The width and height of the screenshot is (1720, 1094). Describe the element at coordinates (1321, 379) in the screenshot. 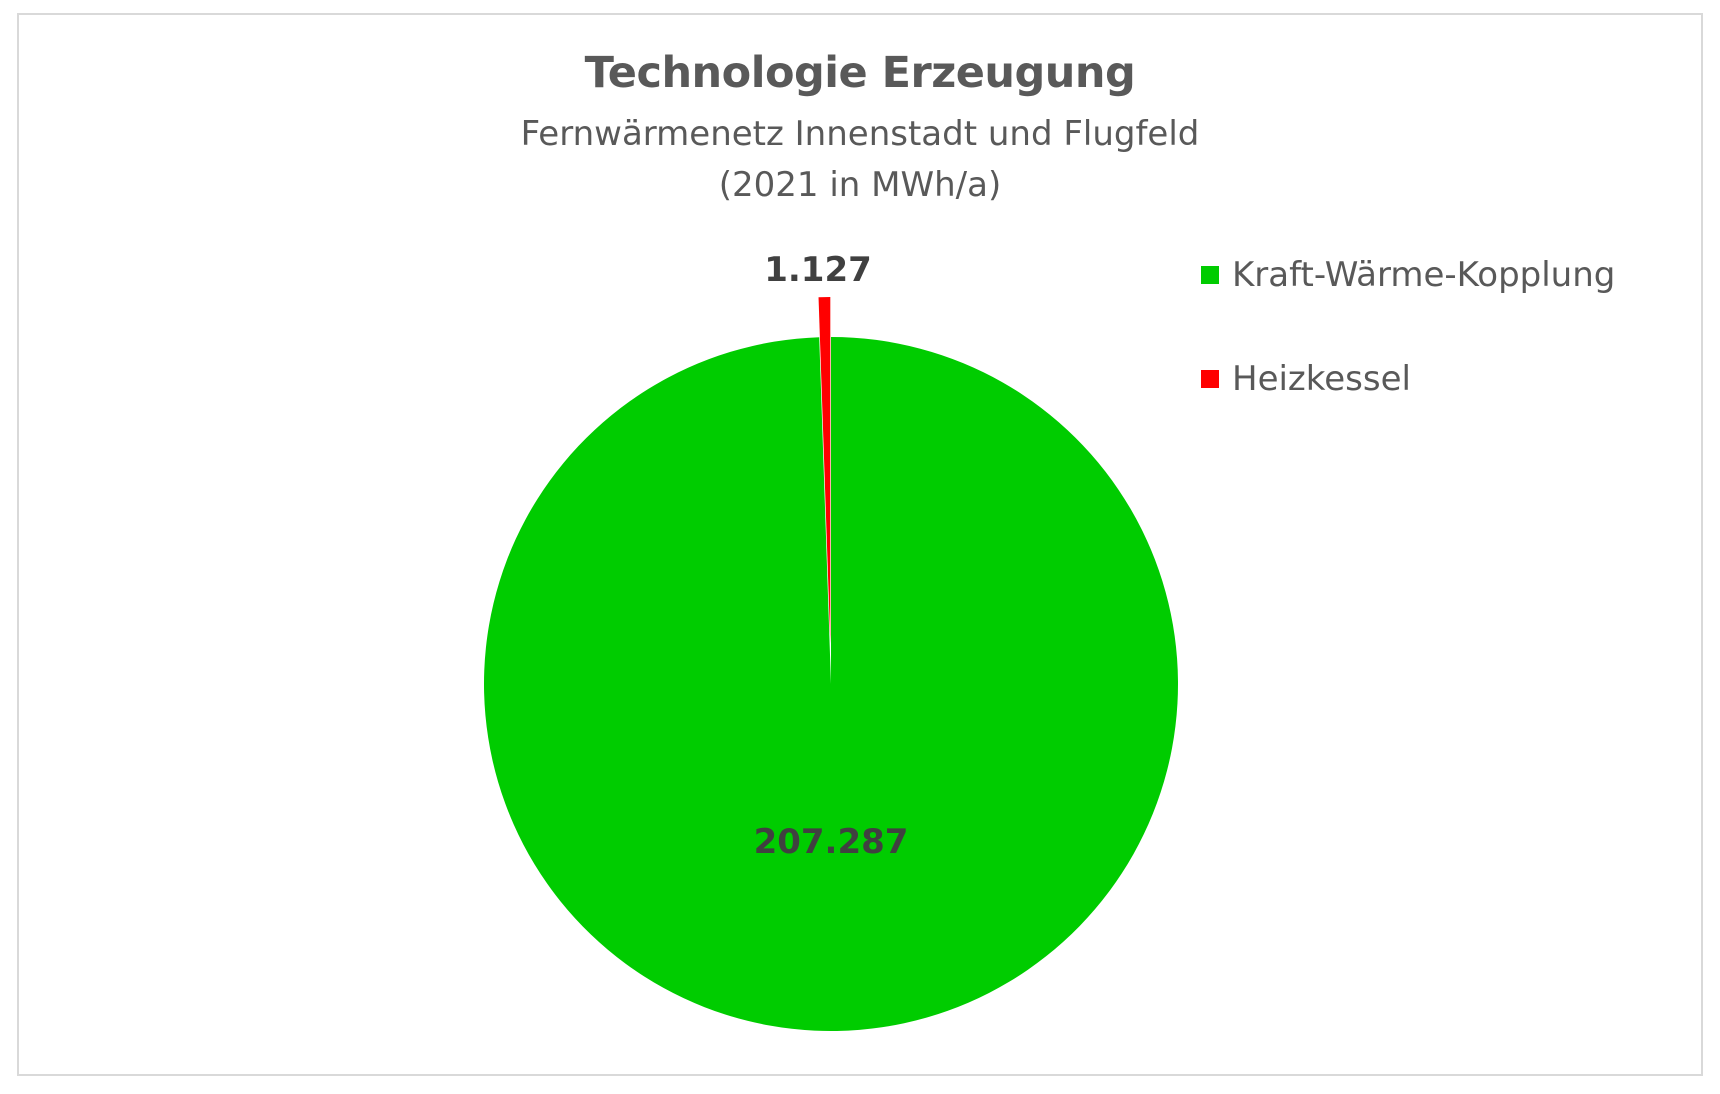

I see `legend-label: Heizkessel` at that location.